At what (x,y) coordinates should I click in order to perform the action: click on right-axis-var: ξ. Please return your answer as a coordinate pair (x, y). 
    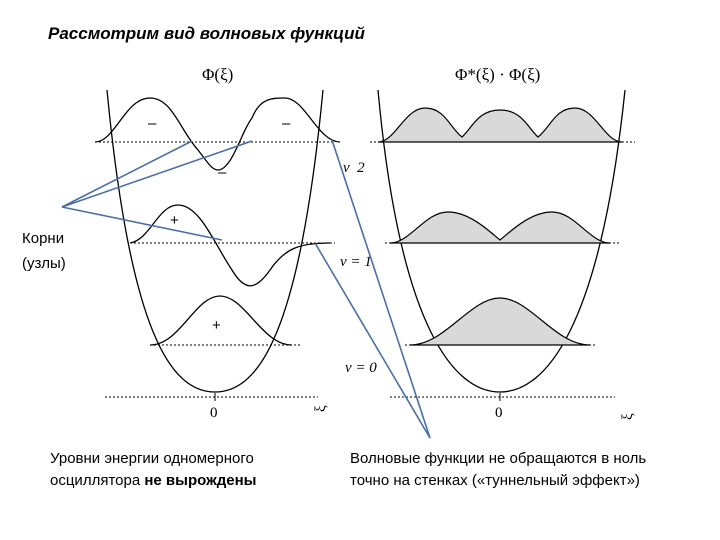
    Looking at the image, I should click on (628, 416).